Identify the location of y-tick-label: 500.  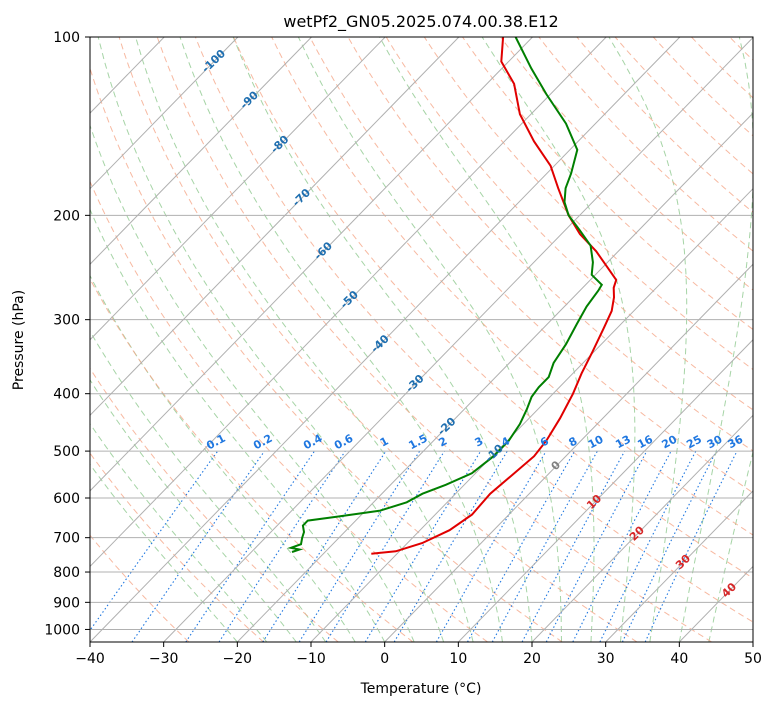
(66, 452).